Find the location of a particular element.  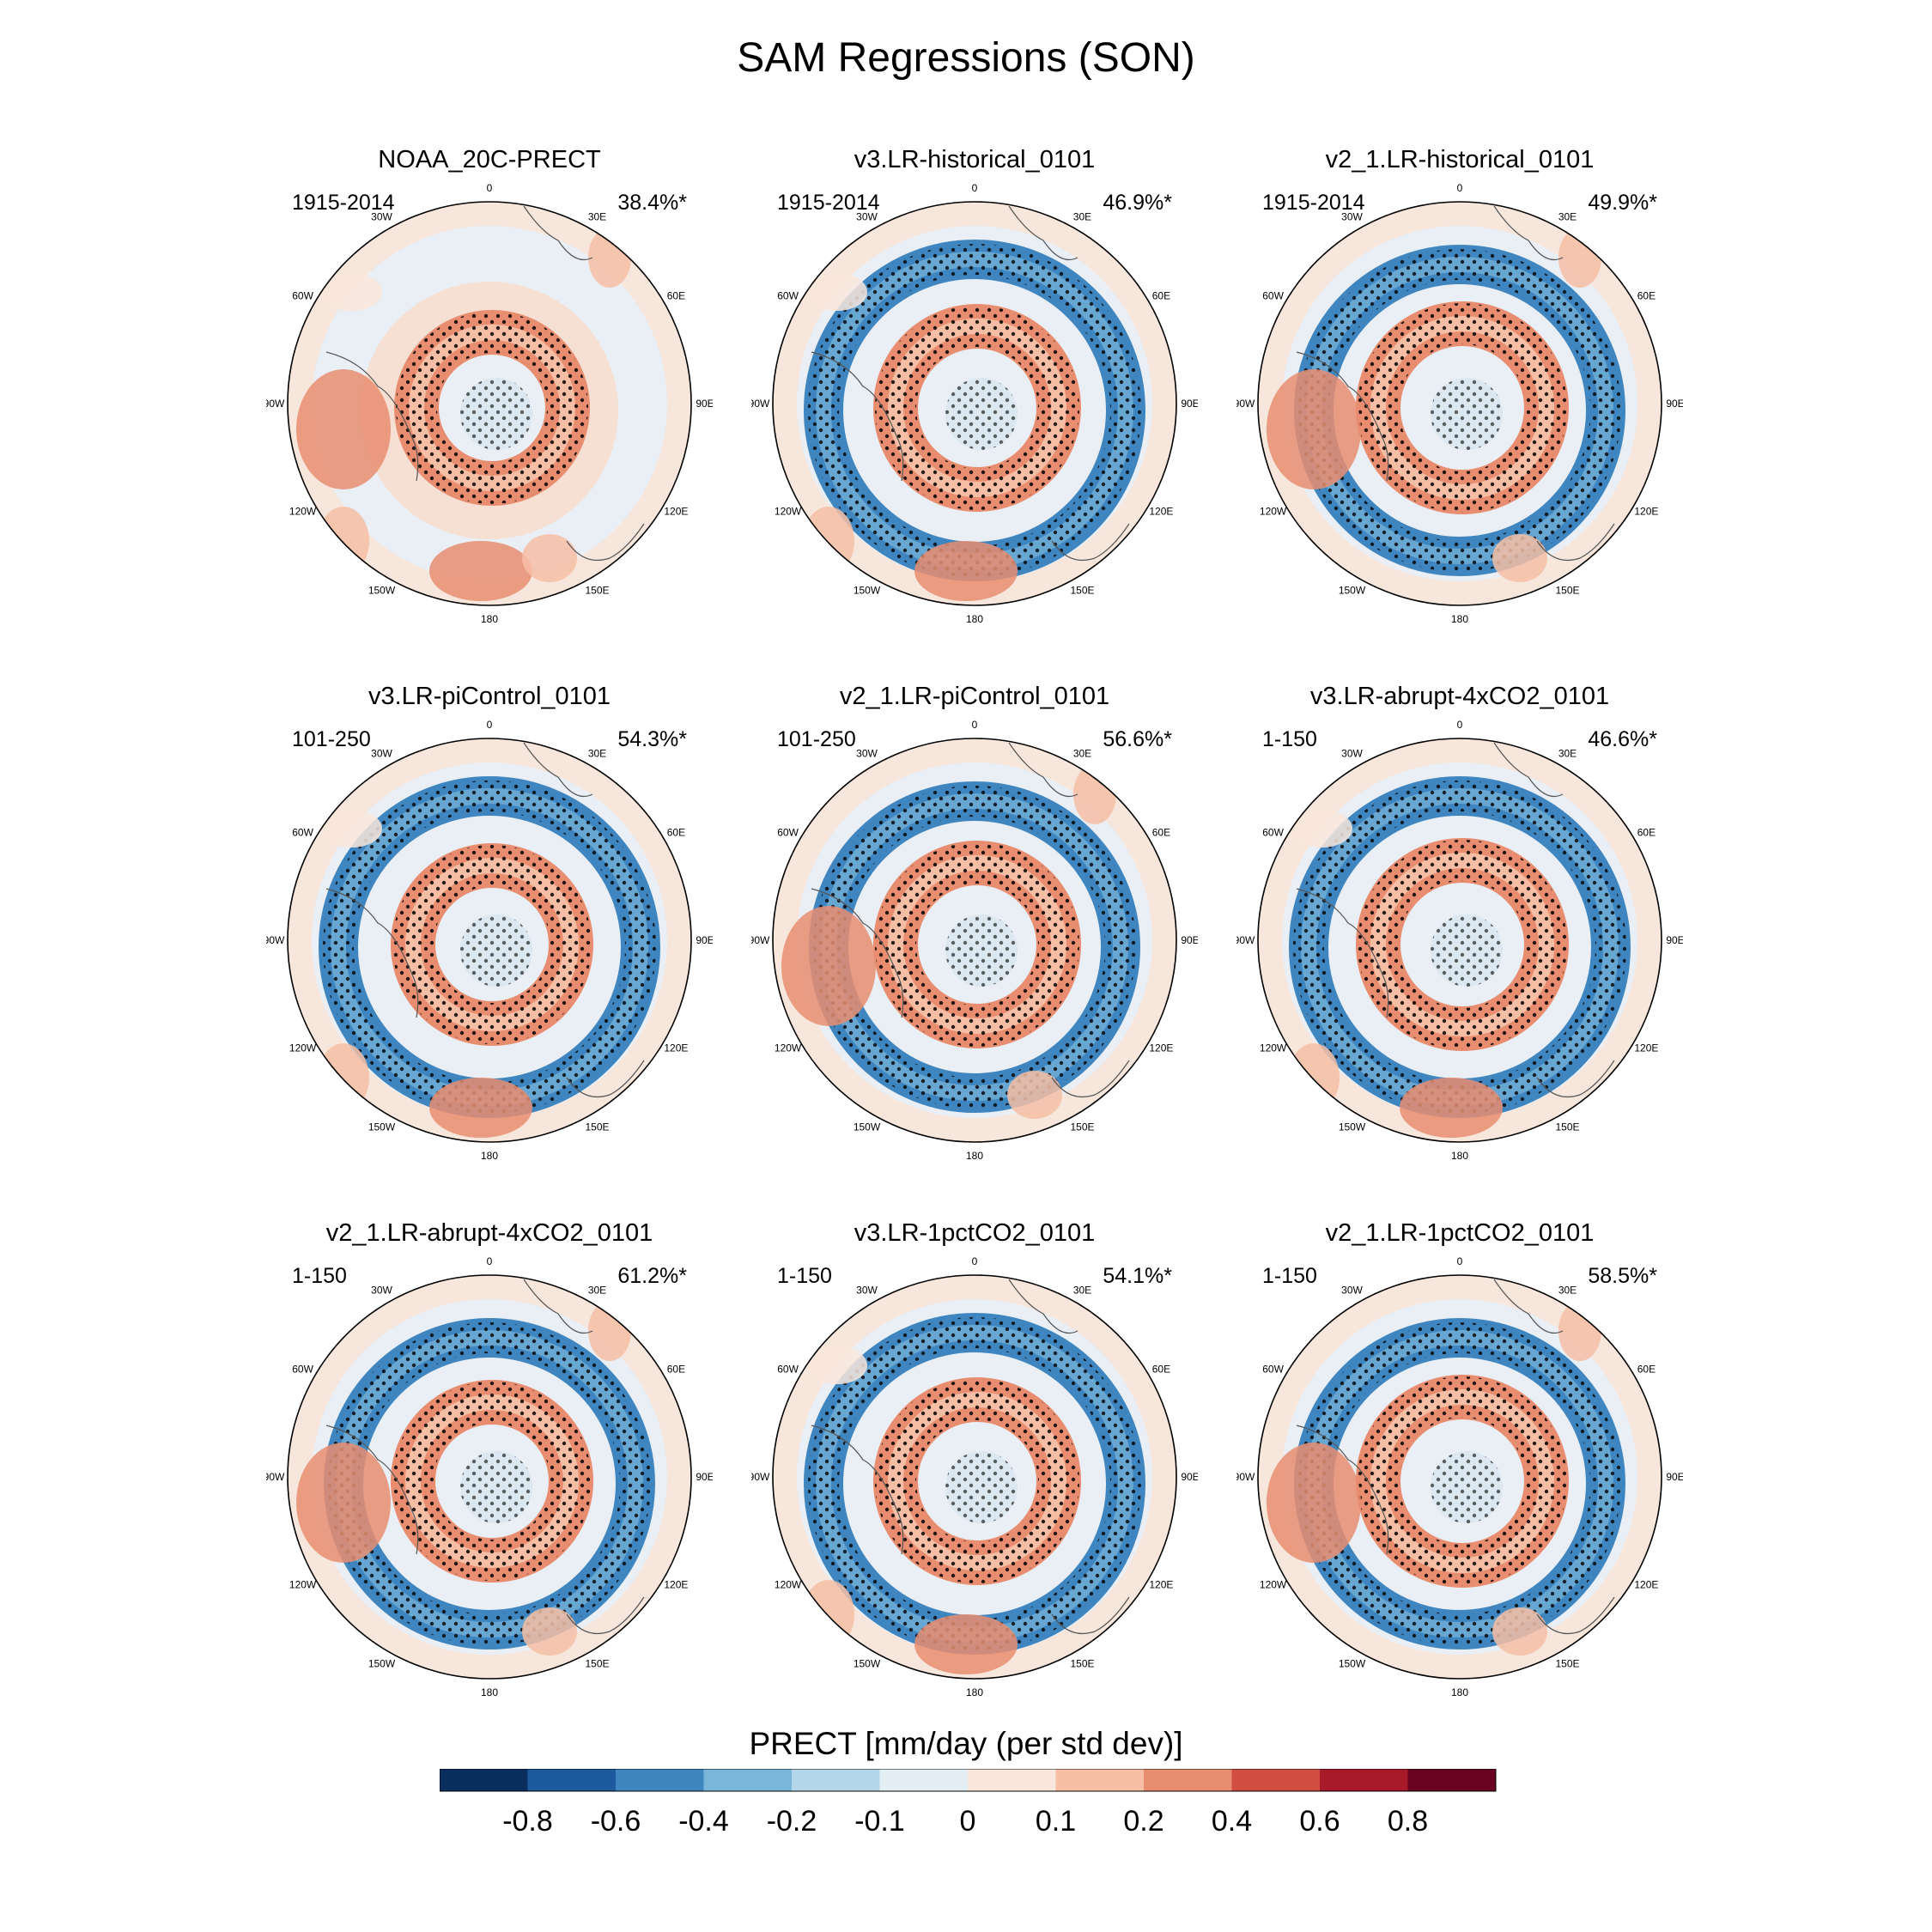

colorbar: -0.8 -0.6 -0.4 -0.2 -0.1 0 0.1 0.2 0.4 0.6 0.8 is located at coordinates (969, 1804).